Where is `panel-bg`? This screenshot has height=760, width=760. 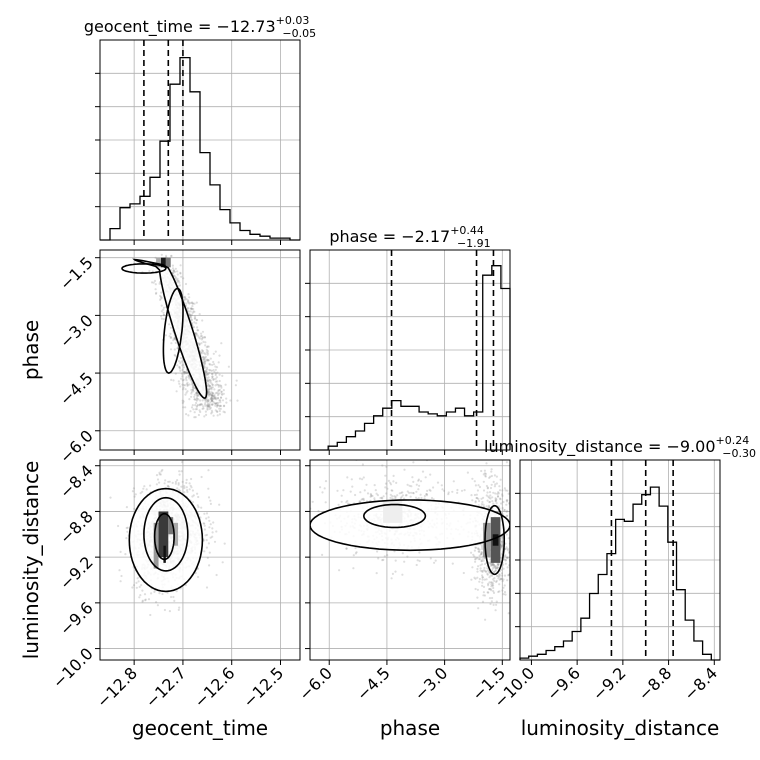
panel-bg is located at coordinates (410, 560).